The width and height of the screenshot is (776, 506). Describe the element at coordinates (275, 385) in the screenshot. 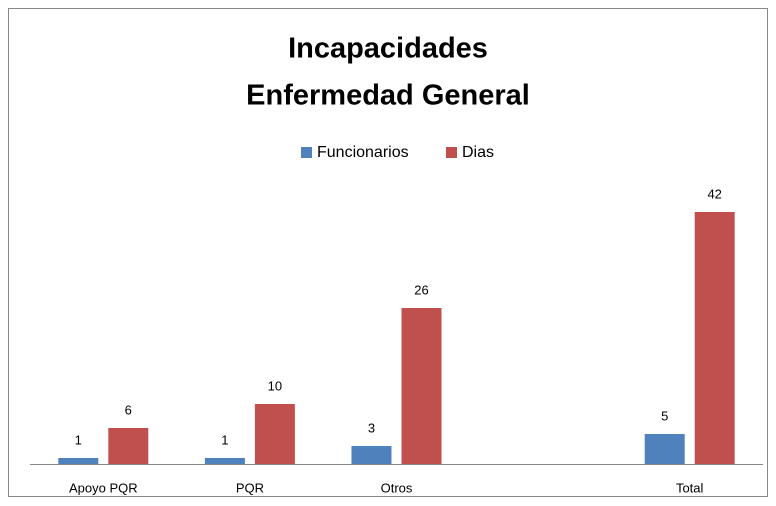

I see `data-label: 10` at that location.